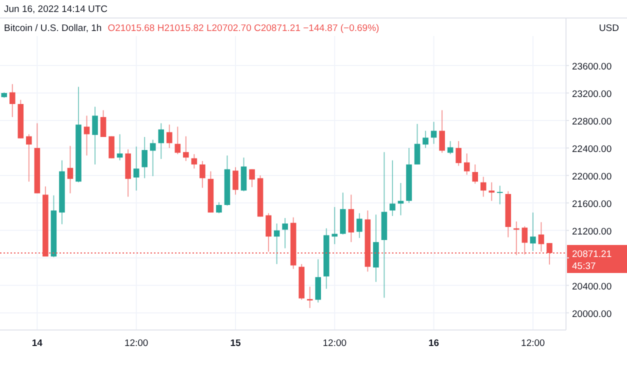 The image size is (627, 376). I want to click on y-tick-label: 20400.00, so click(592, 286).